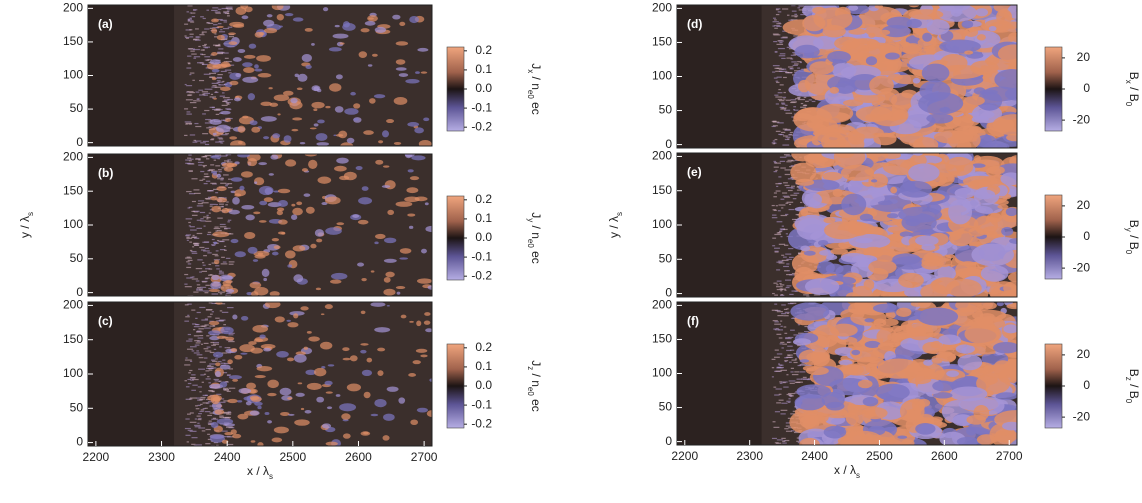 The image size is (1142, 503). I want to click on label-part: x, so click(530, 71).